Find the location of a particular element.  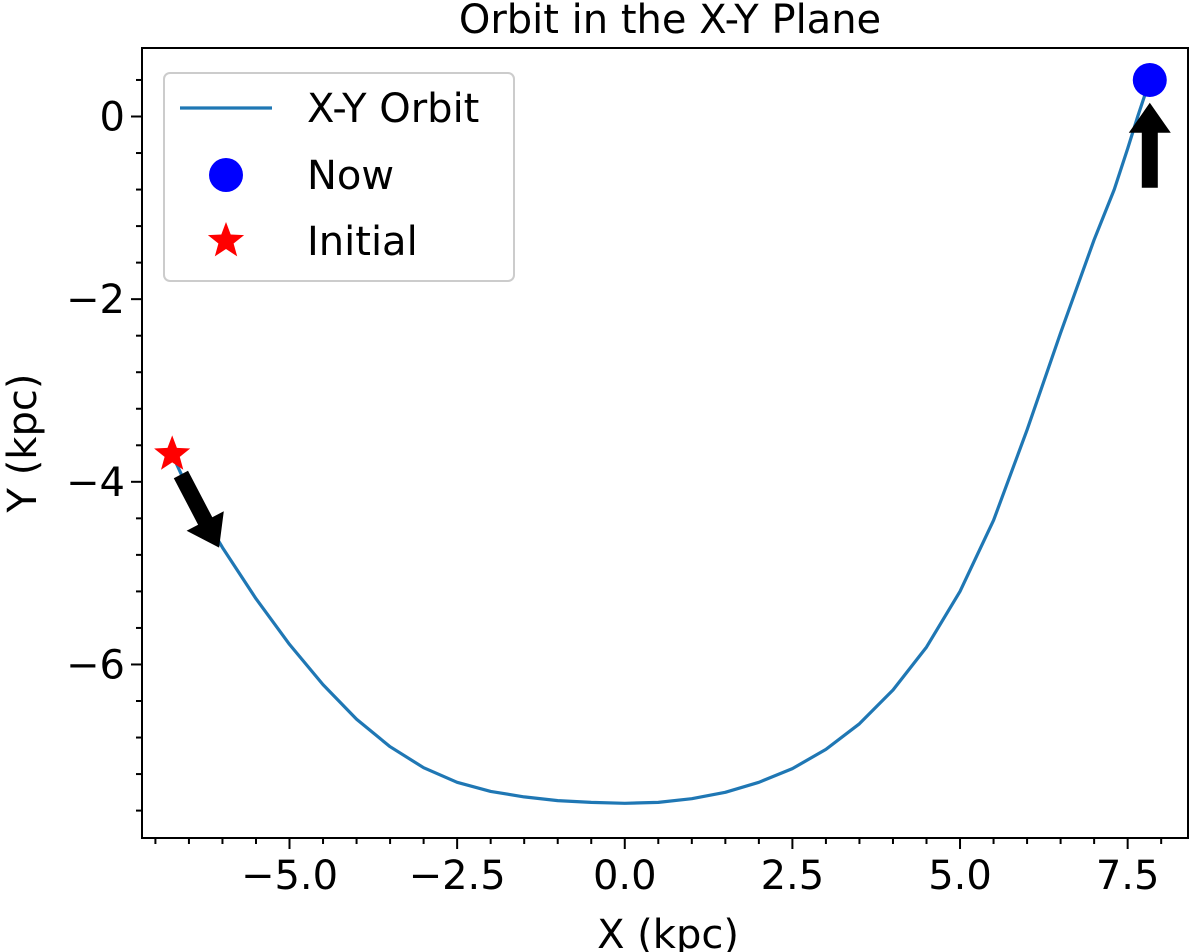

legend-box is located at coordinates (339, 177).